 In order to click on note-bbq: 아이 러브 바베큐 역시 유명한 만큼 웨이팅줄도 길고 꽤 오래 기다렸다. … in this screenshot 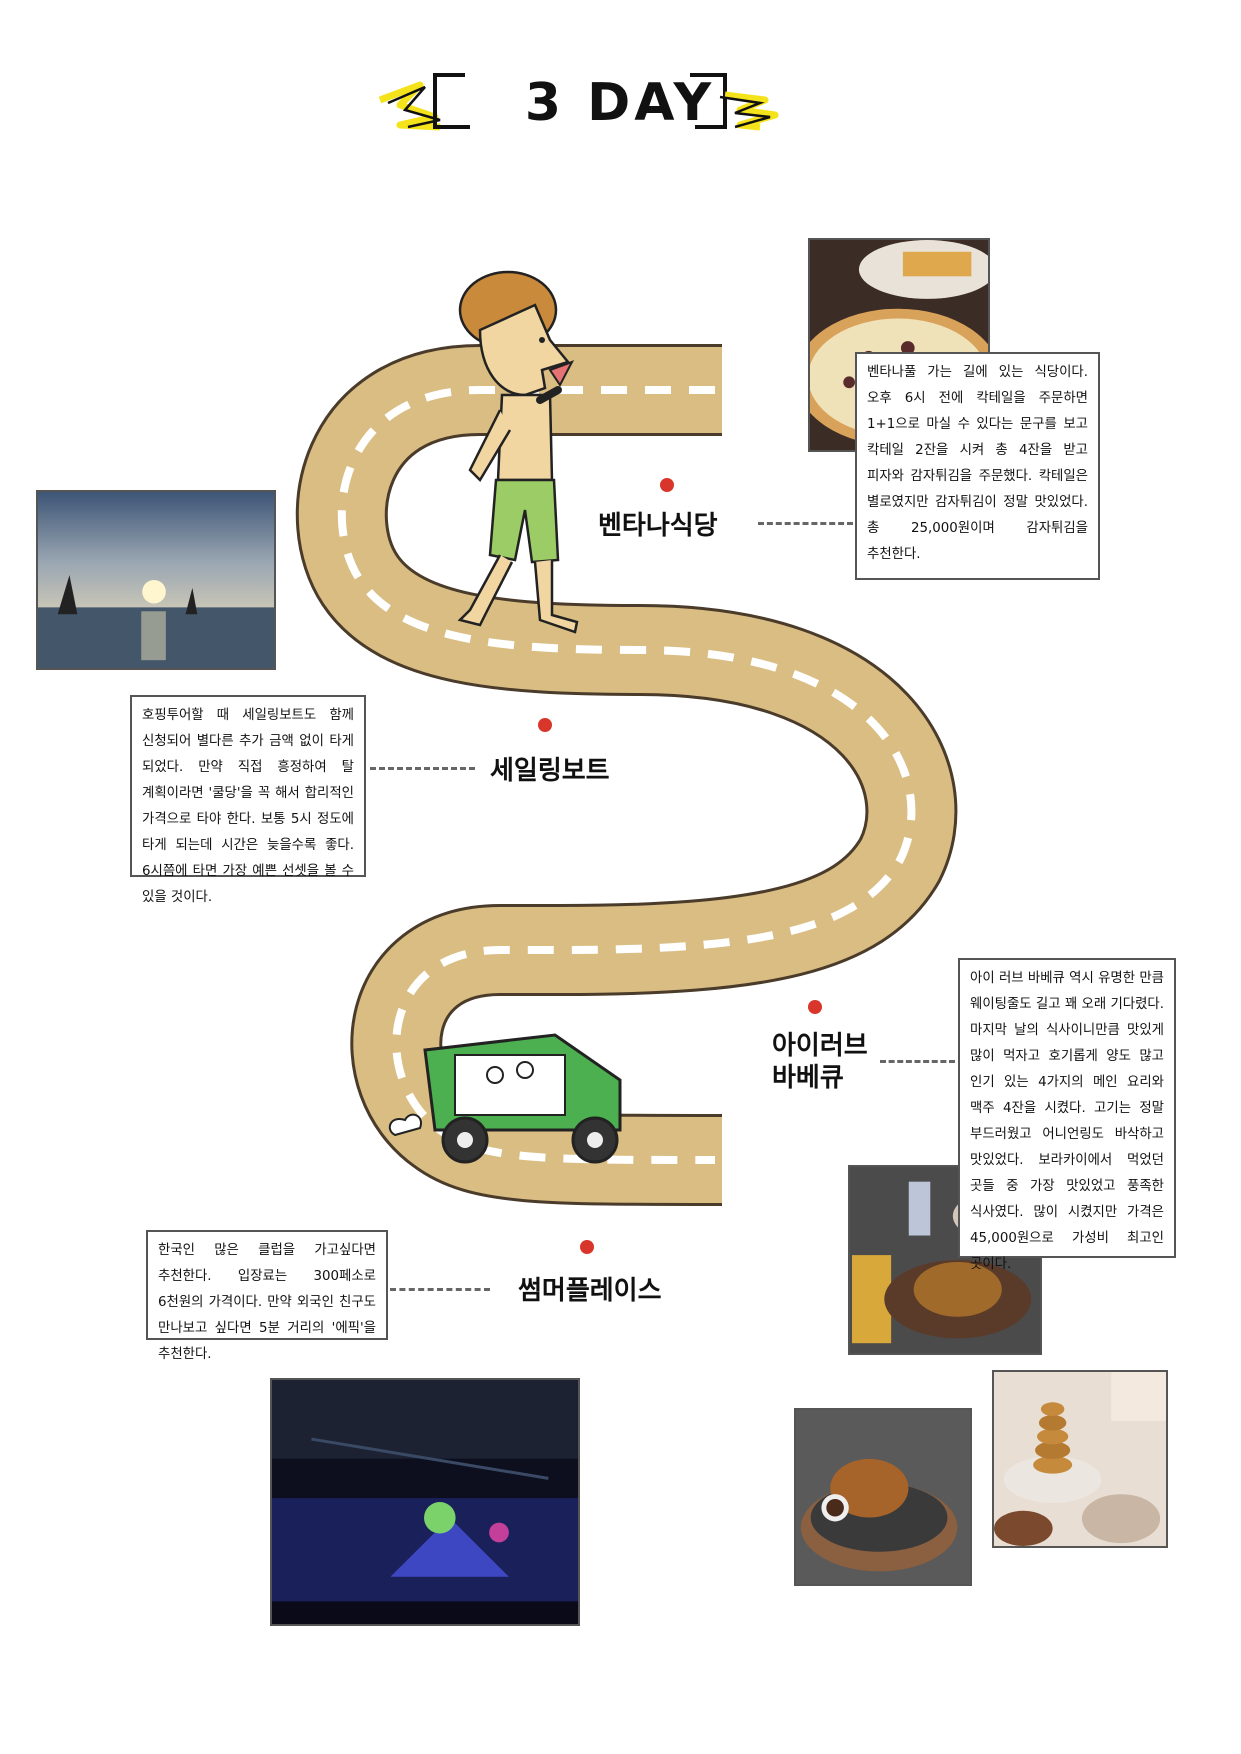, I will do `click(1067, 1115)`.